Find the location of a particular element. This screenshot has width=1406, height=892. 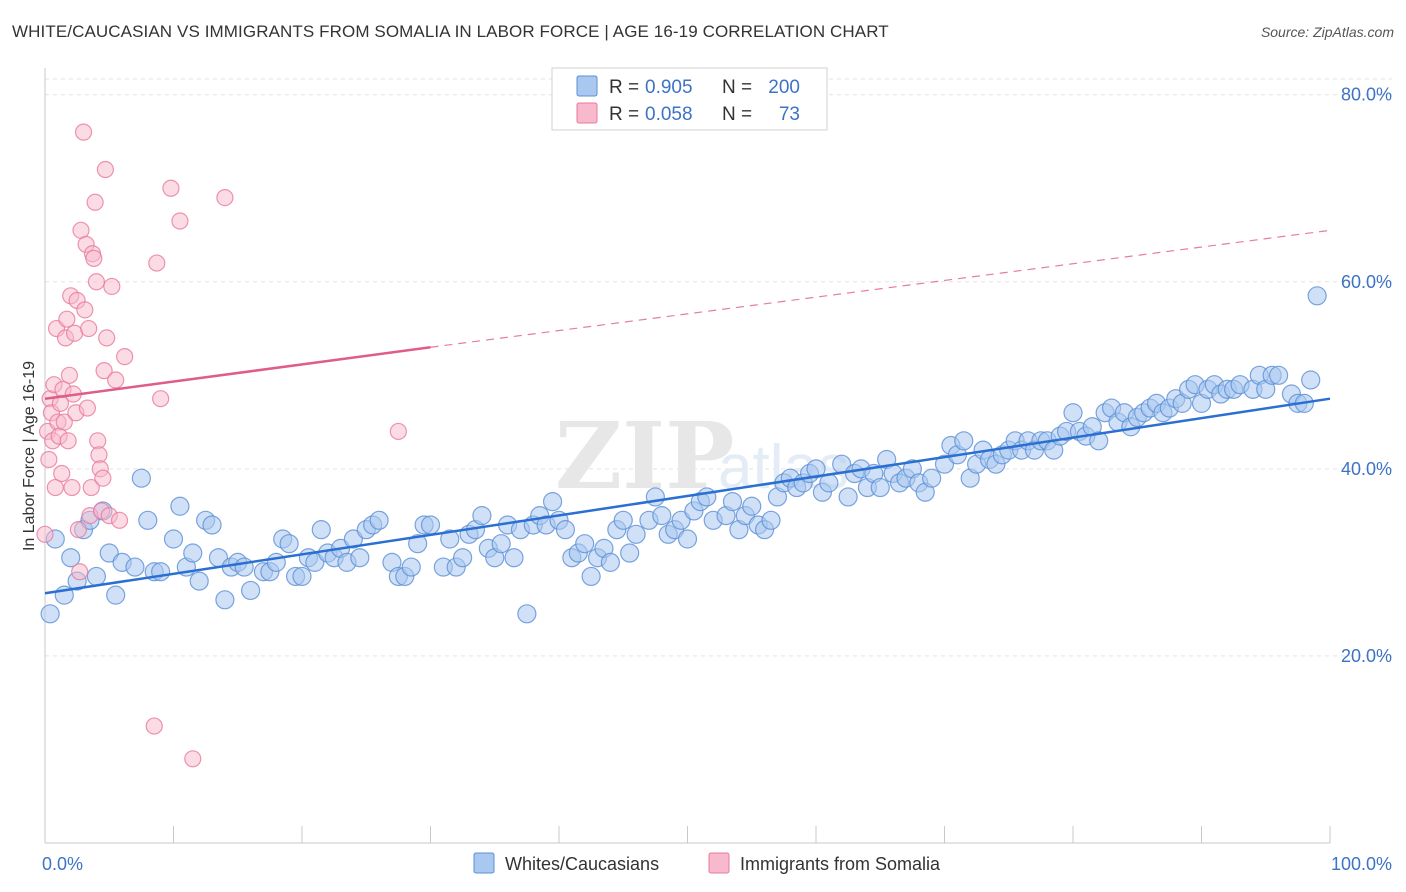

legend-swatch-whites is located at coordinates (587, 86).